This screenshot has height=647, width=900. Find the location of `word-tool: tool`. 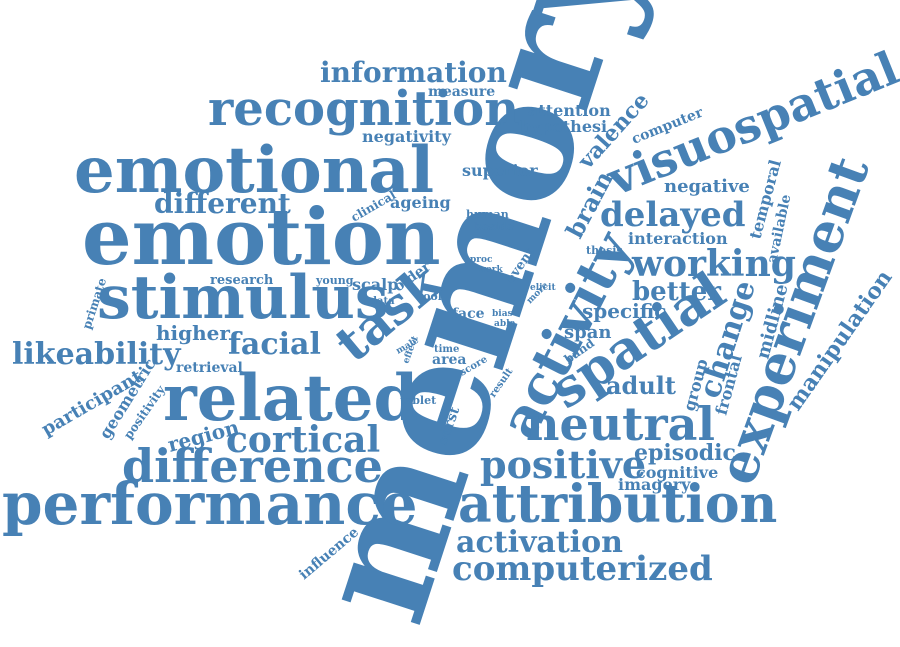

word-tool: tool is located at coordinates (430, 296).